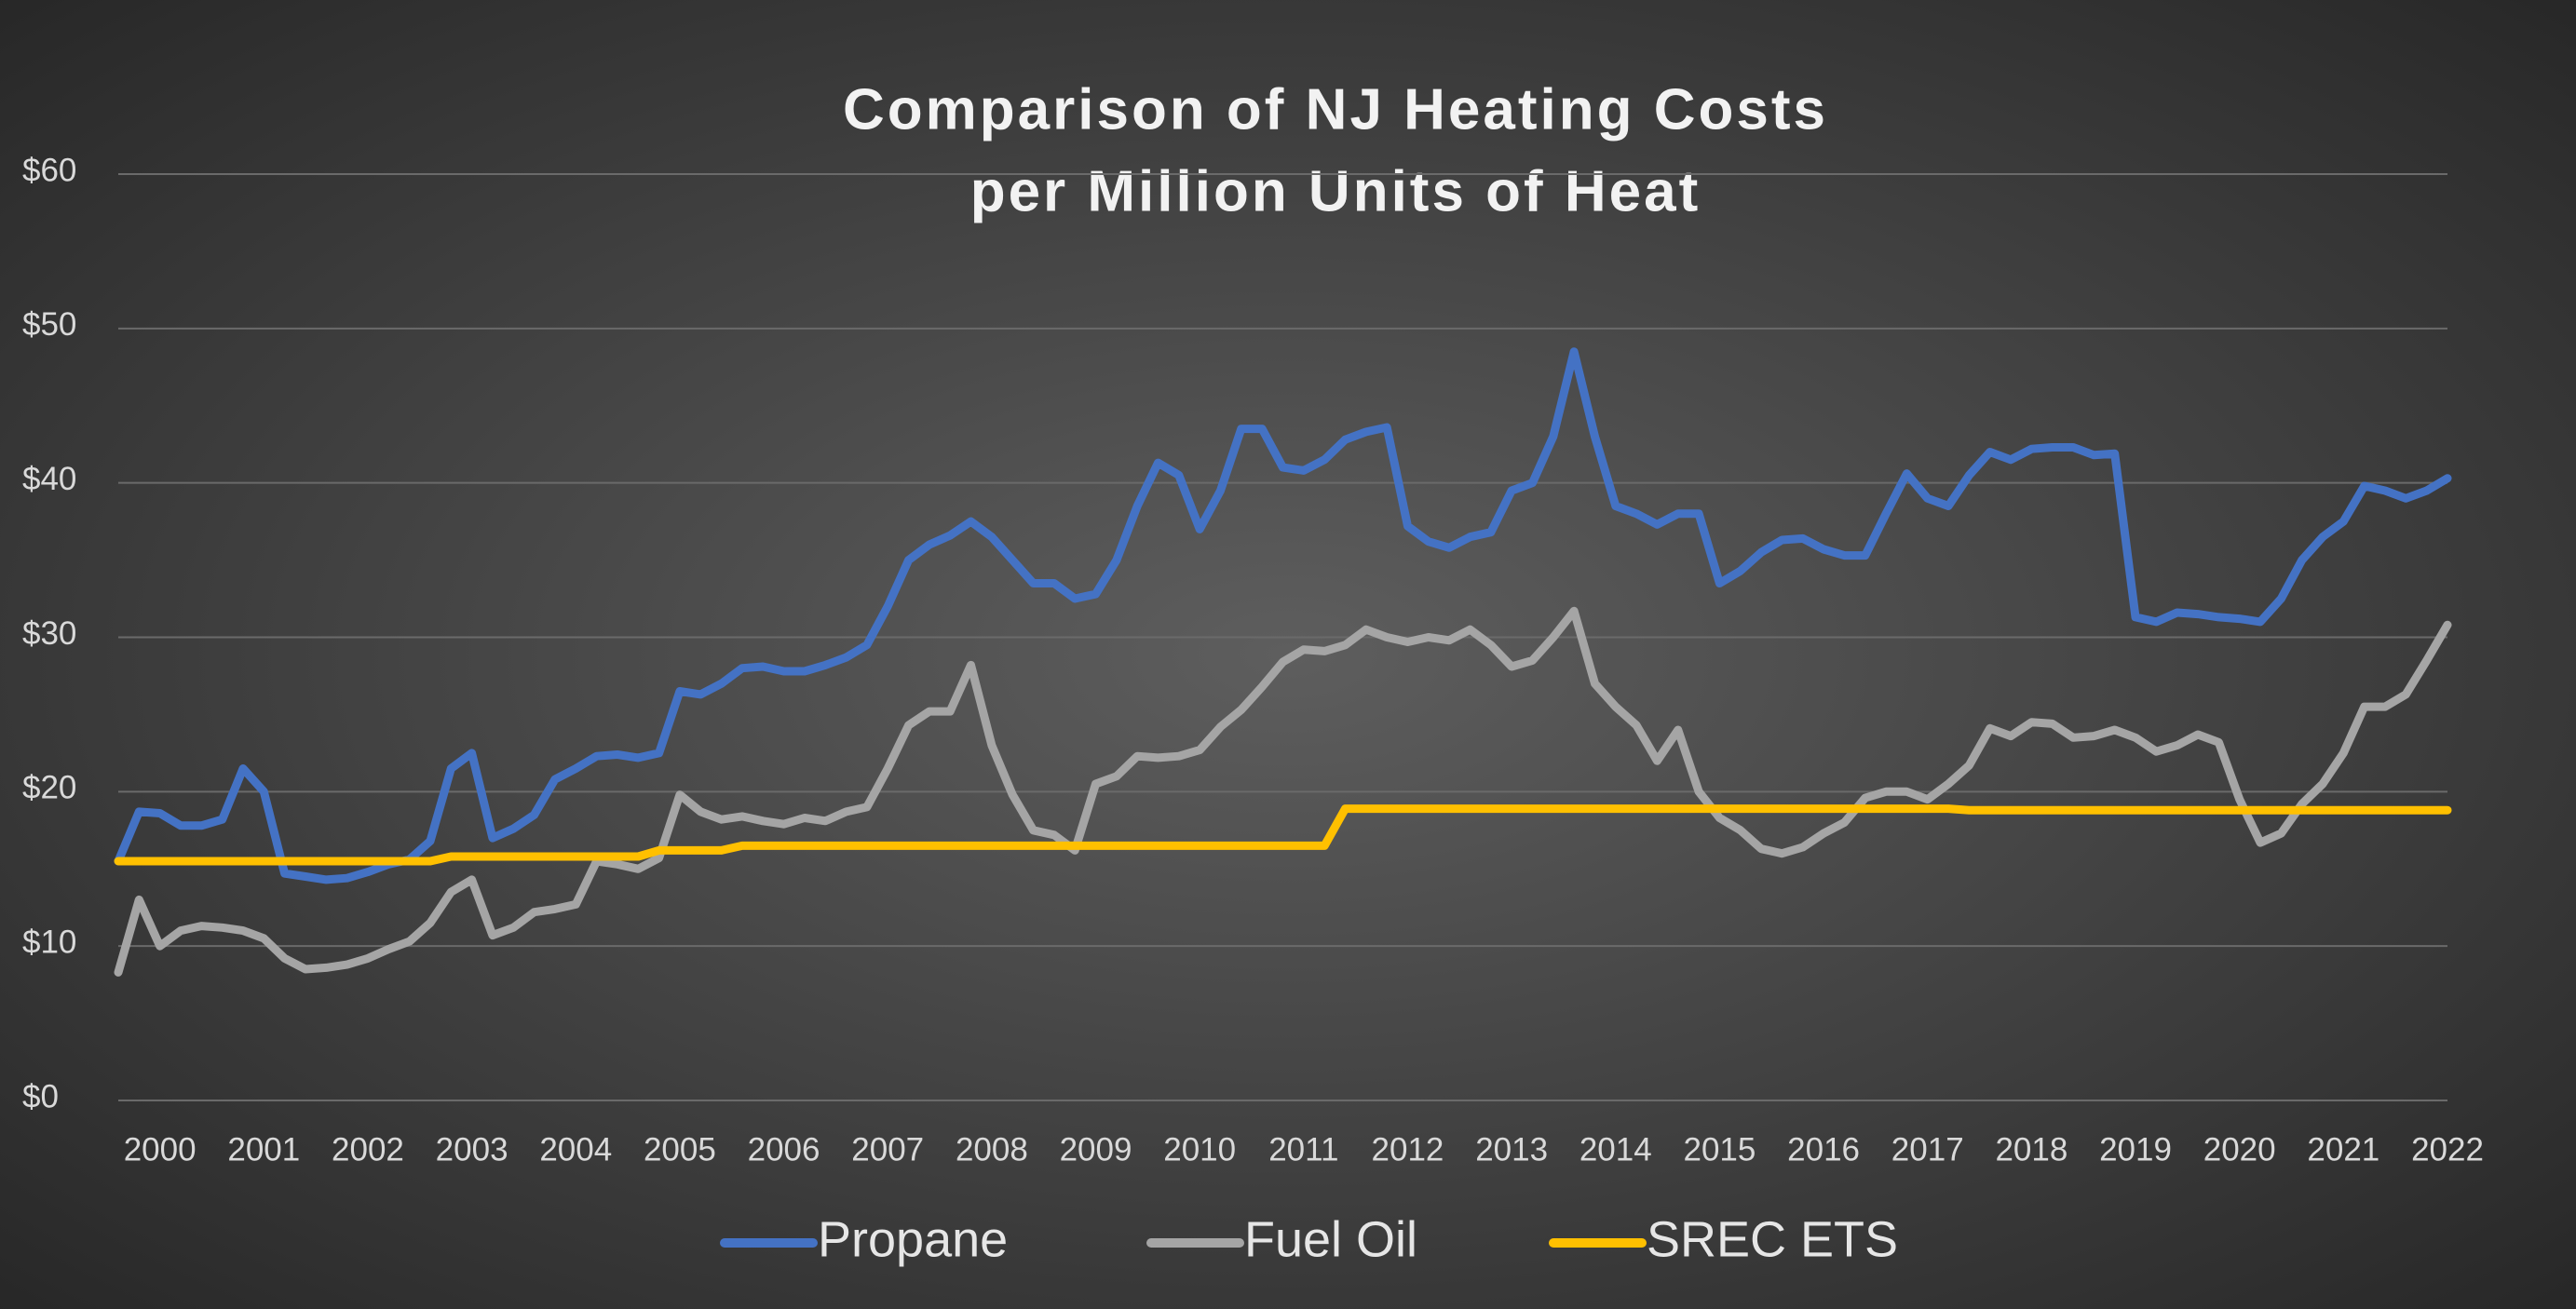 Image resolution: width=2576 pixels, height=1309 pixels. I want to click on x-tick-label: 2022, so click(2447, 1149).